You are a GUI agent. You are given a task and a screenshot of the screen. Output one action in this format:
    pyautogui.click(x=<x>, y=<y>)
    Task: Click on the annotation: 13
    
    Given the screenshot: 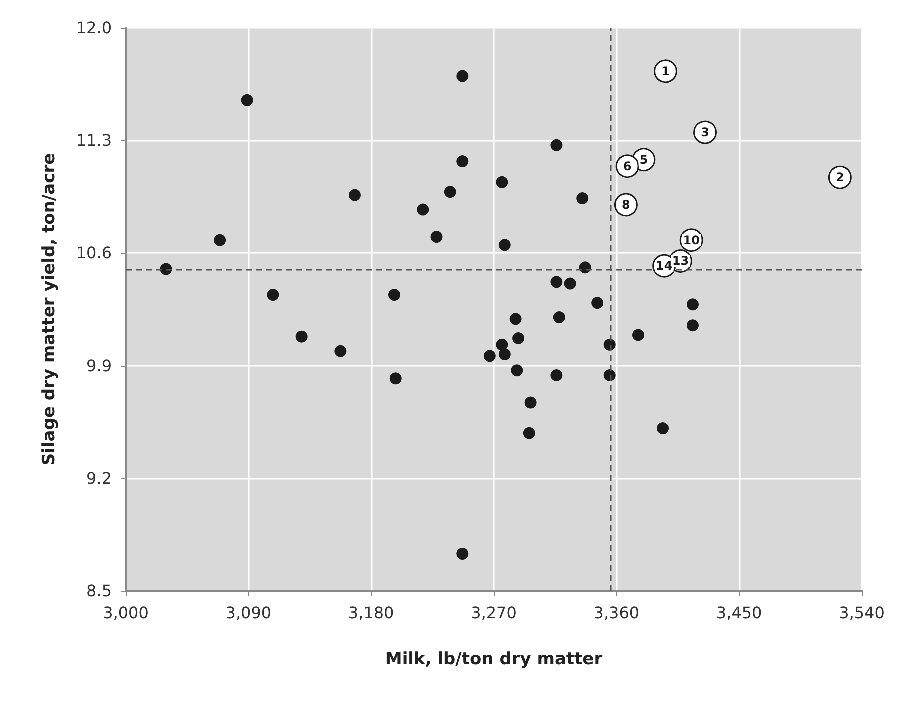 What is the action you would take?
    pyautogui.click(x=681, y=261)
    